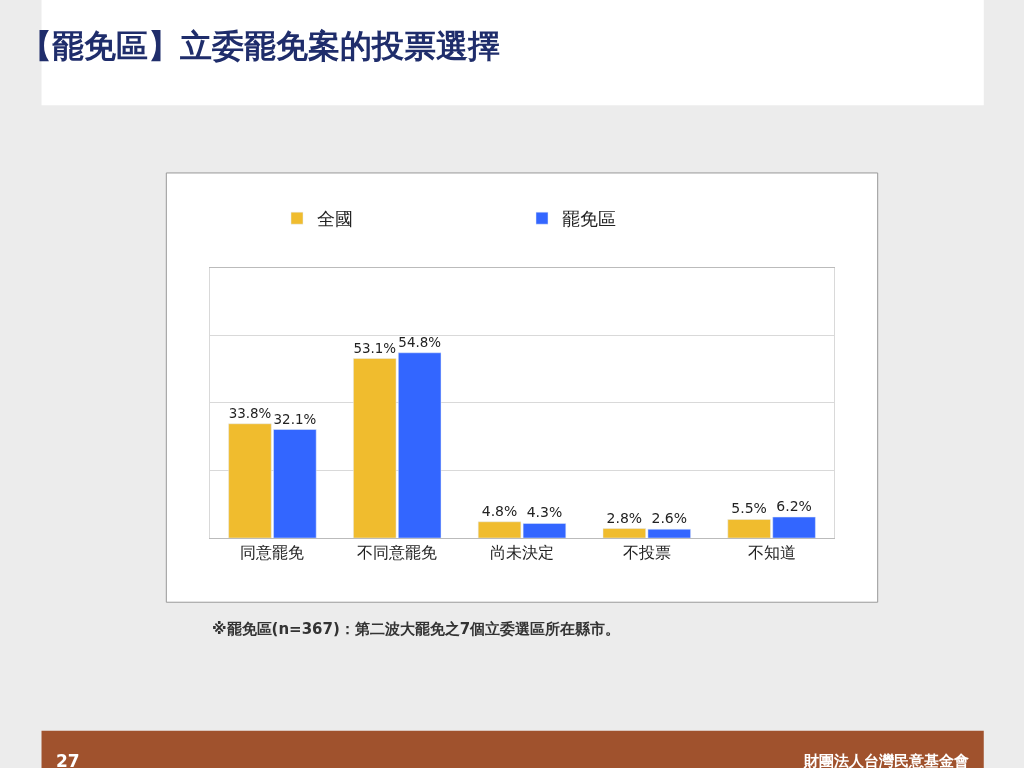 The height and width of the screenshot is (768, 1024). I want to click on data-label: 53.1%, so click(375, 348).